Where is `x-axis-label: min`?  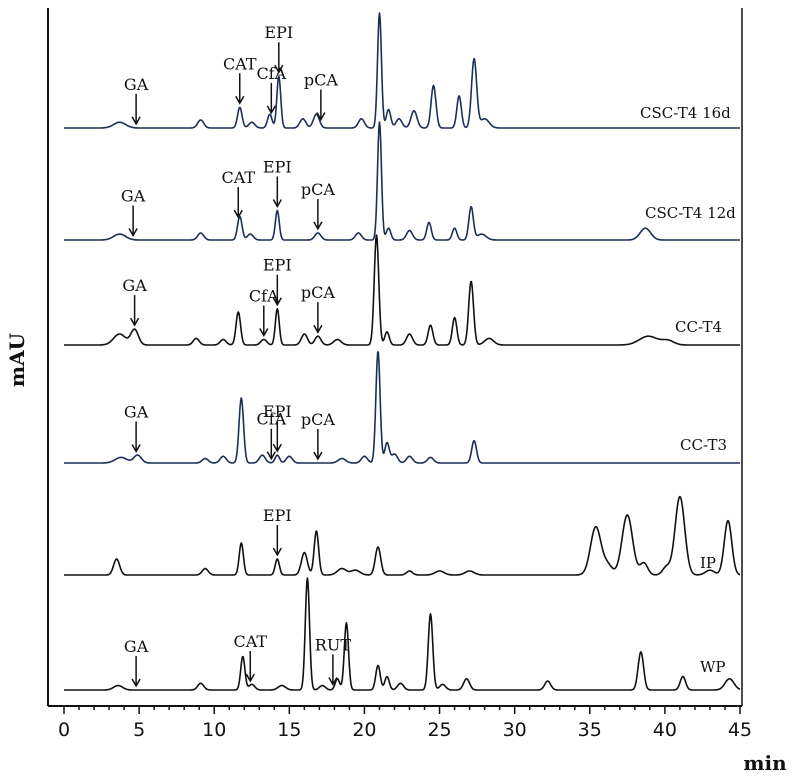
x-axis-label: min is located at coordinates (765, 763).